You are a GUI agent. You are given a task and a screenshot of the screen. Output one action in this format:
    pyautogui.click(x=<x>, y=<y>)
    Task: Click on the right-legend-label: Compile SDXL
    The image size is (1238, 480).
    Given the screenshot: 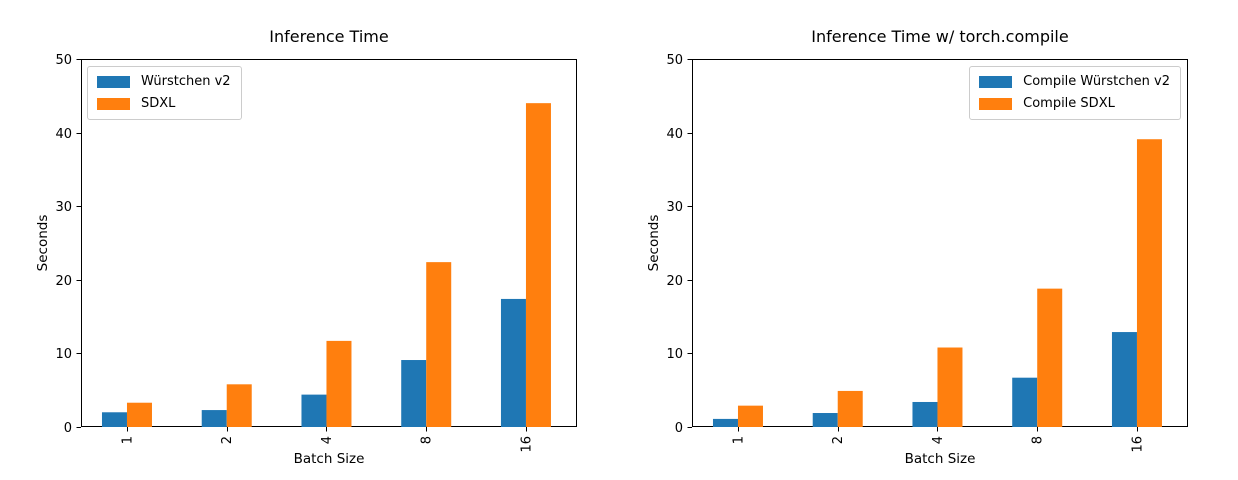 What is the action you would take?
    pyautogui.click(x=1069, y=103)
    